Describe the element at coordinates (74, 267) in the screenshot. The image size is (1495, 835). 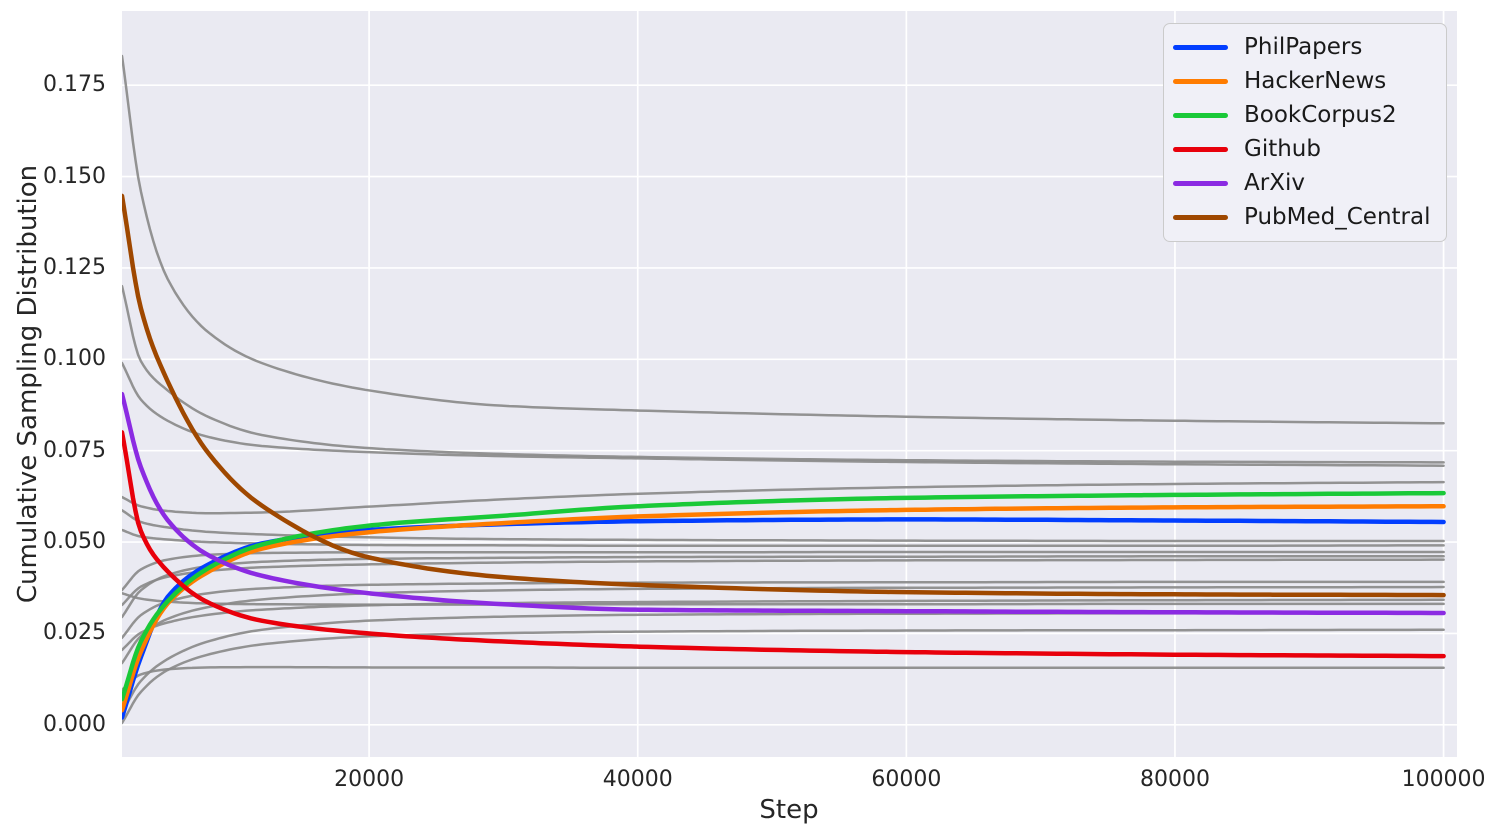
I see `y-tick-0.125: 0.125` at that location.